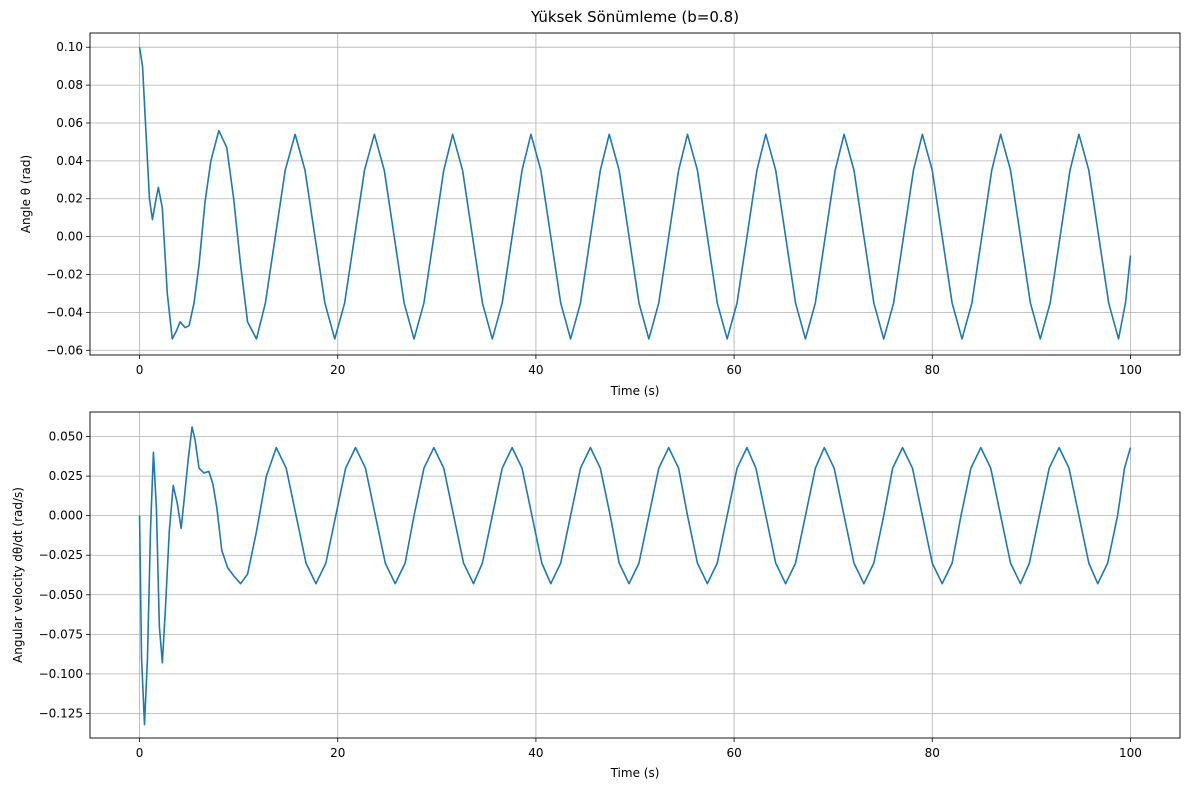 The width and height of the screenshot is (1189, 790). I want to click on angular-velocity-y-tick-label: 0.000, so click(66, 516).